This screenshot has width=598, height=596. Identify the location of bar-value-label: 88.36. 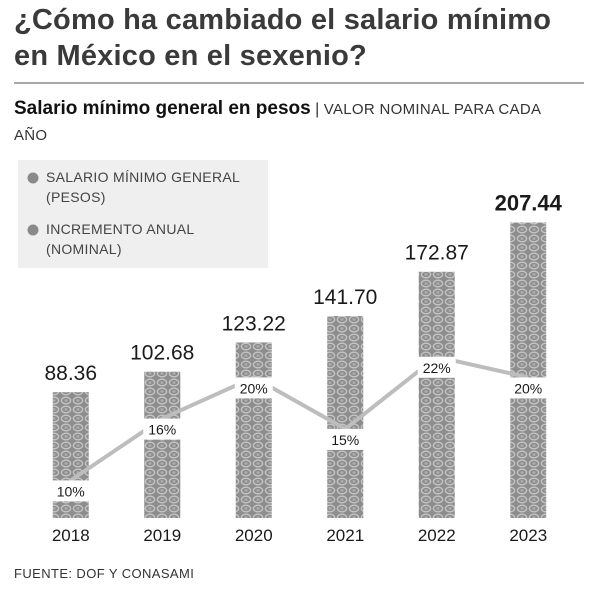
(70, 373).